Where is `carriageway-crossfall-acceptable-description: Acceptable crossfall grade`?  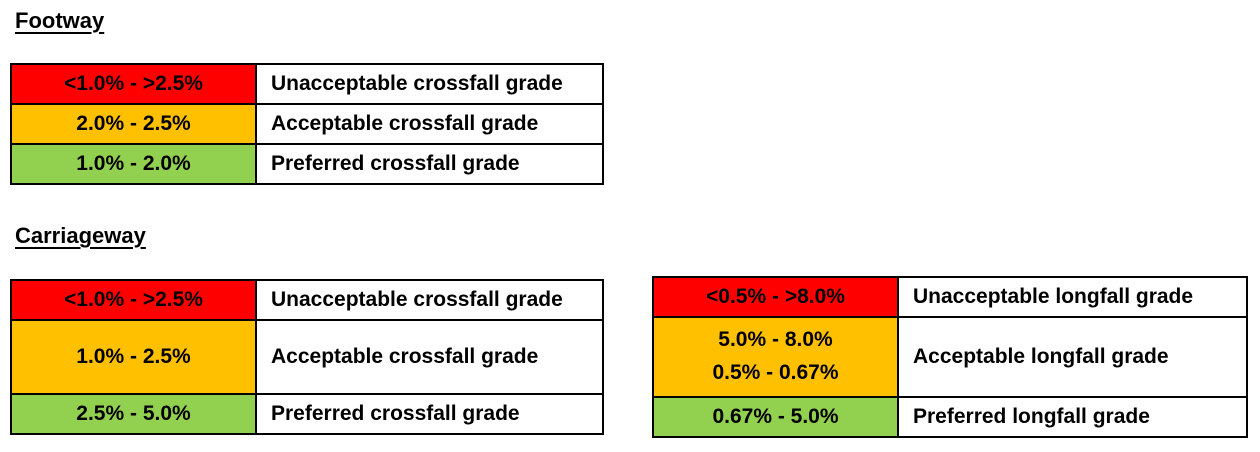
carriageway-crossfall-acceptable-description: Acceptable crossfall grade is located at coordinates (430, 358).